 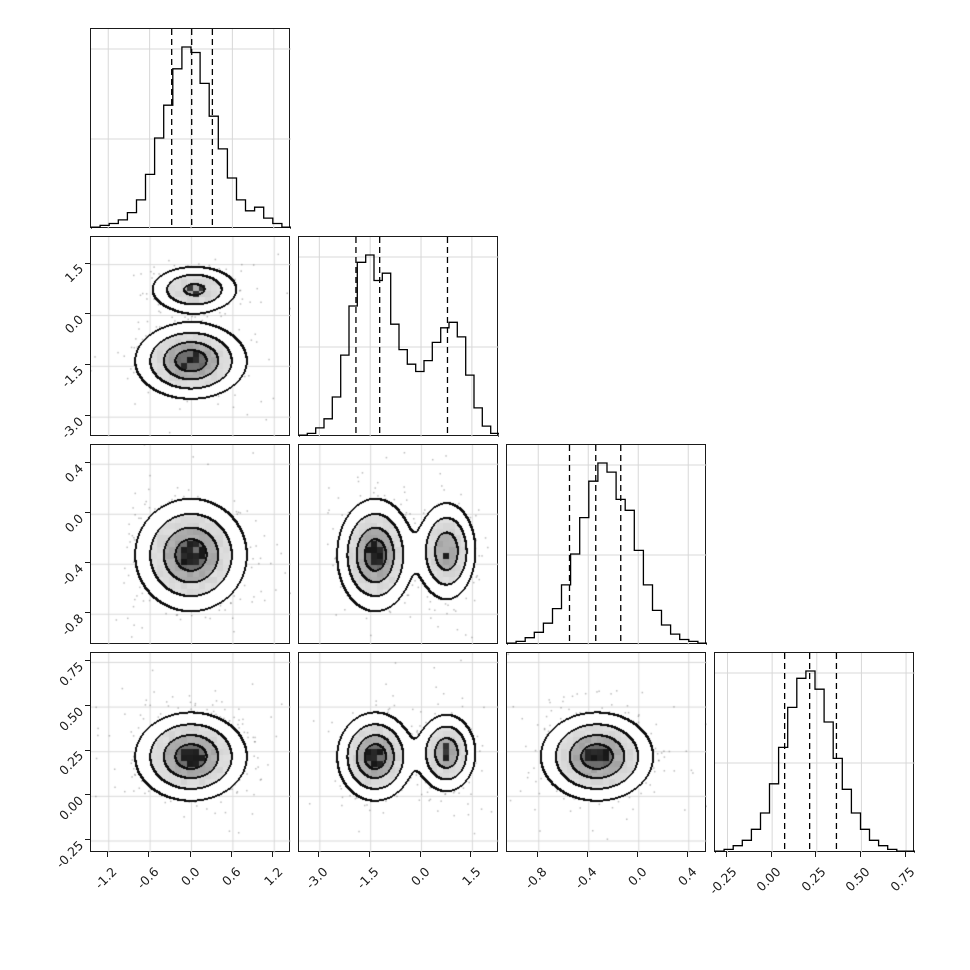 I want to click on x-tick-label-text: 0.75, so click(x=902, y=879).